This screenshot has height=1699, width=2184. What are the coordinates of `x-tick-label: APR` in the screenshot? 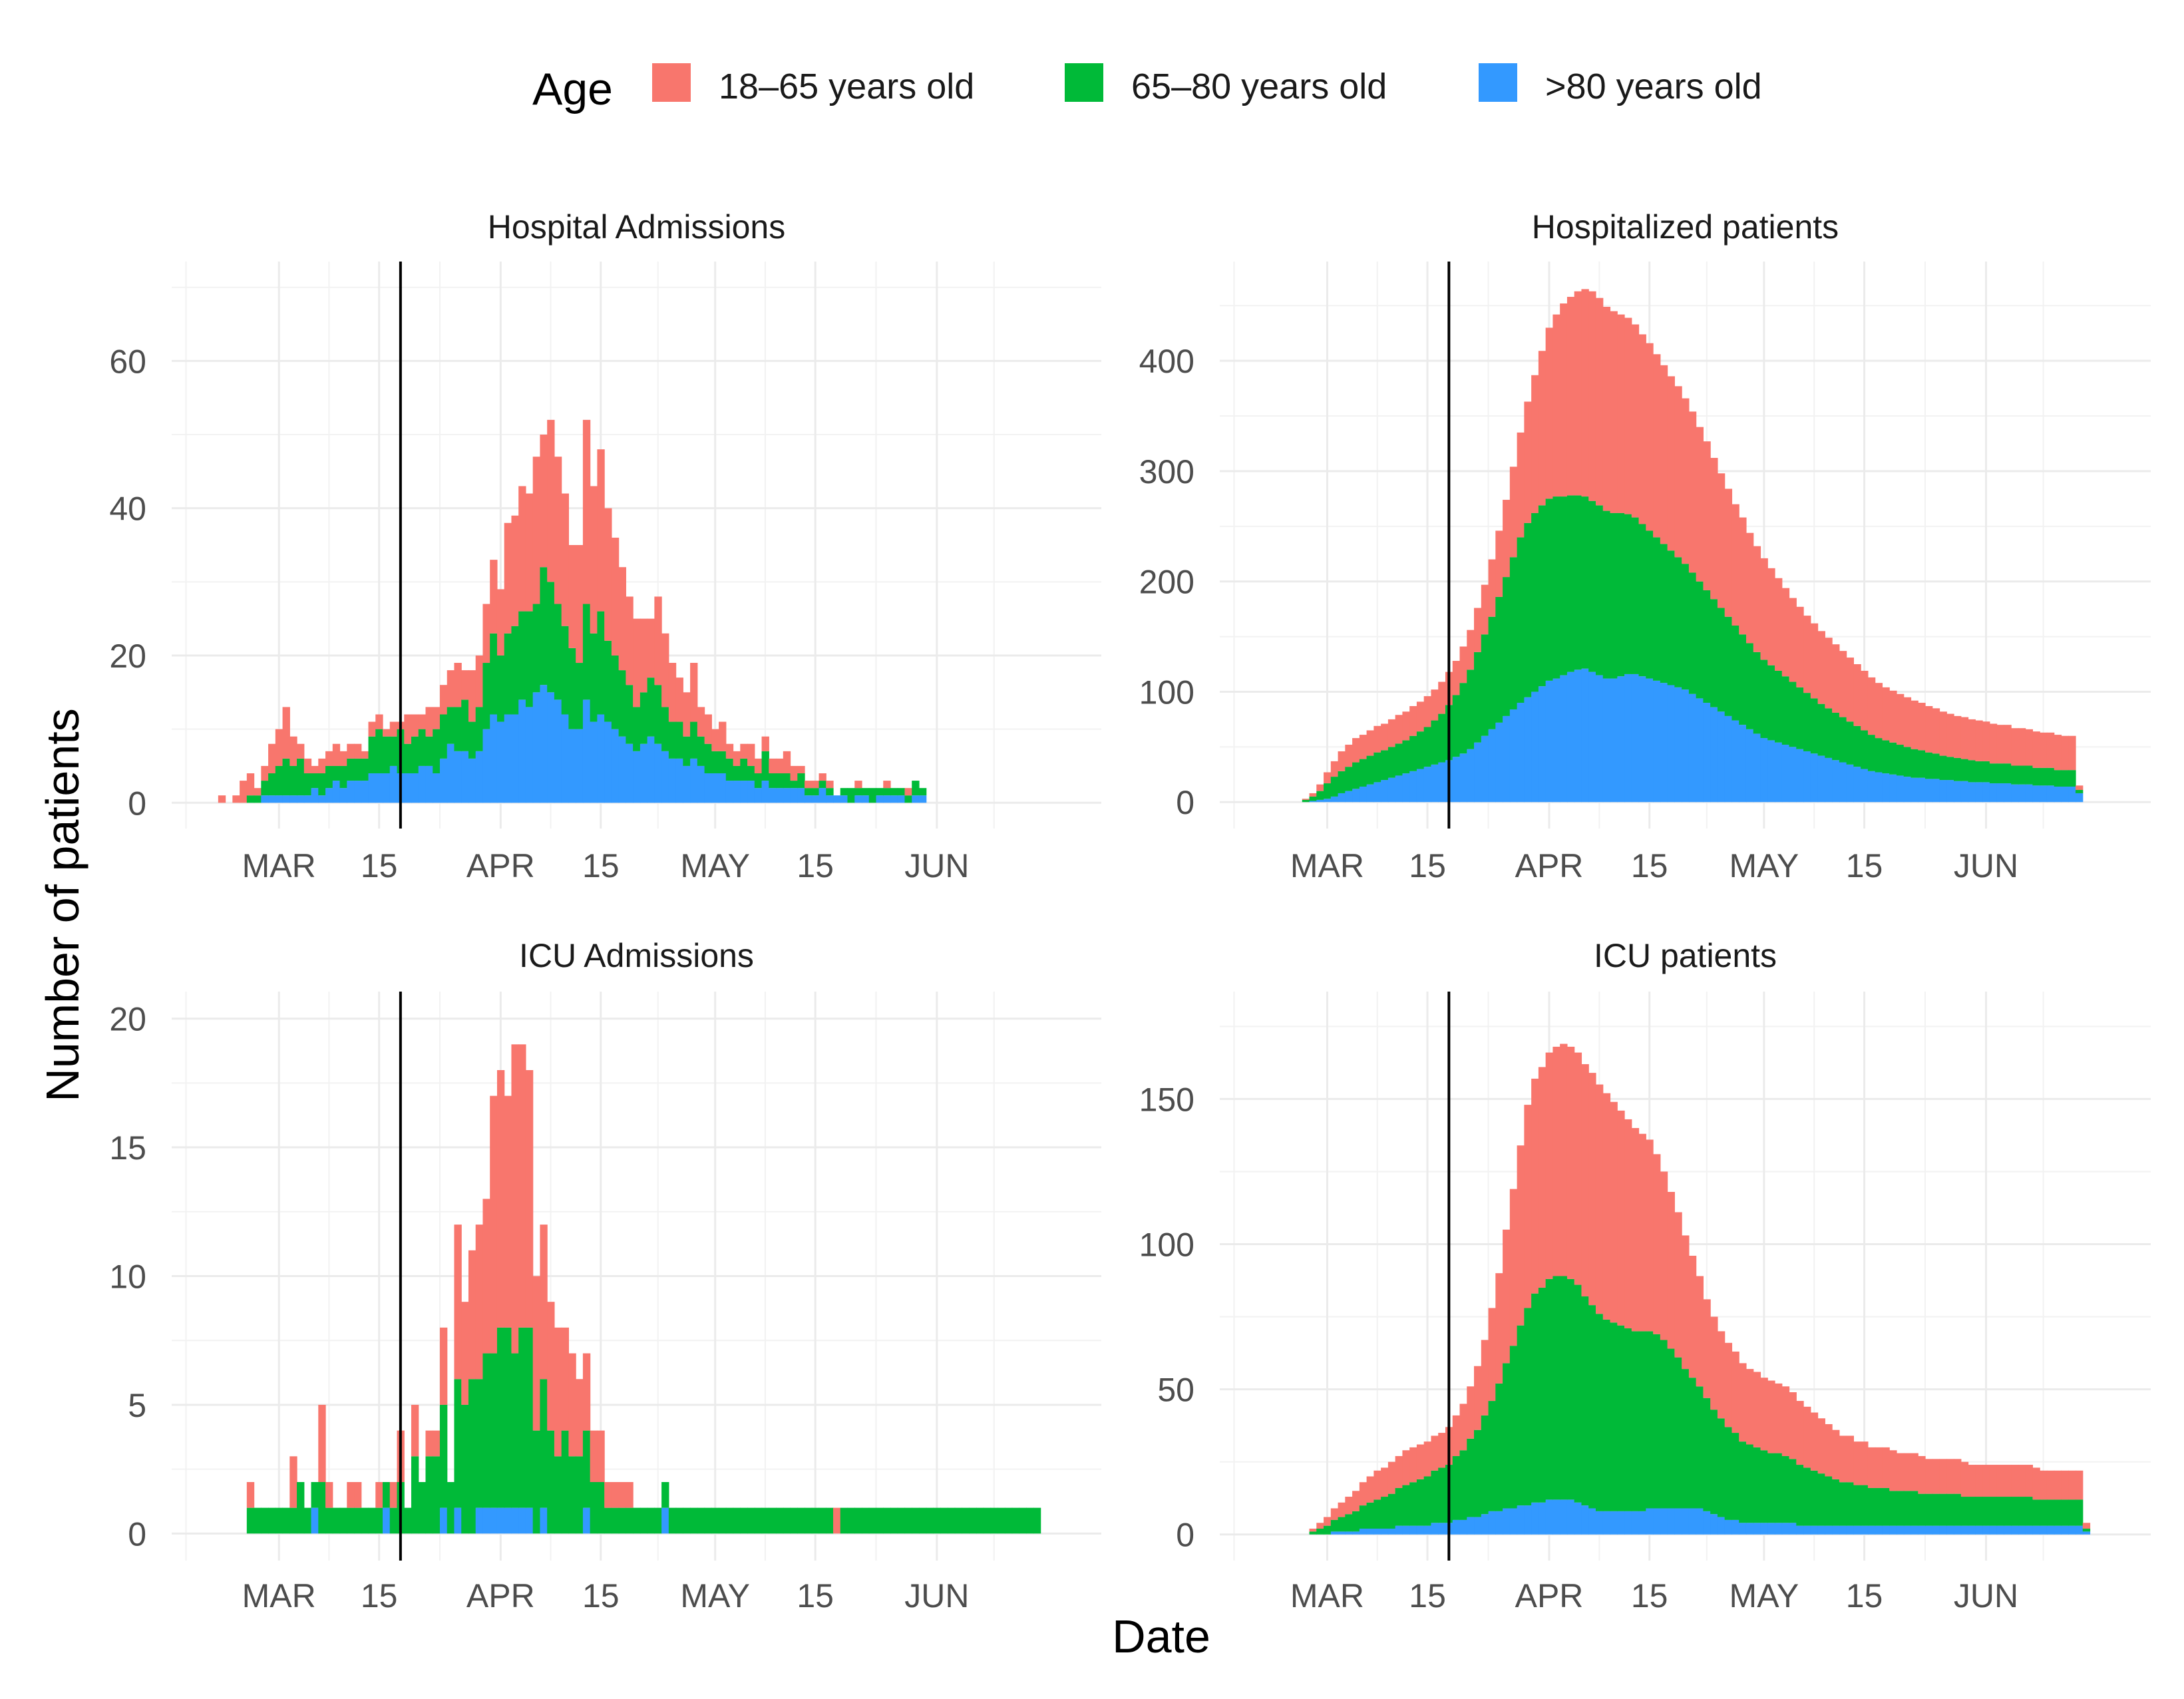 It's located at (1549, 865).